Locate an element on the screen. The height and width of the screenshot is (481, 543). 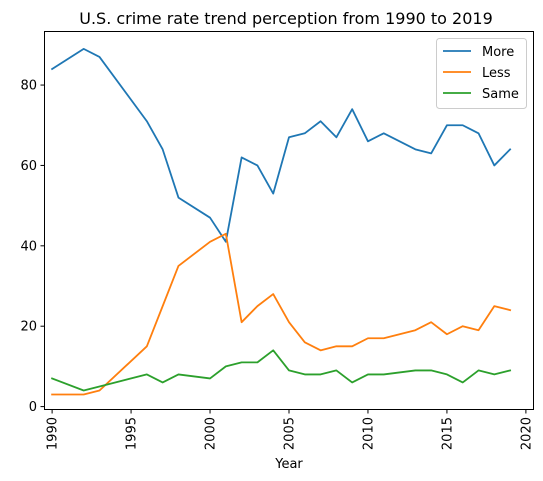
x-tick-label: 2020 is located at coordinates (526, 433).